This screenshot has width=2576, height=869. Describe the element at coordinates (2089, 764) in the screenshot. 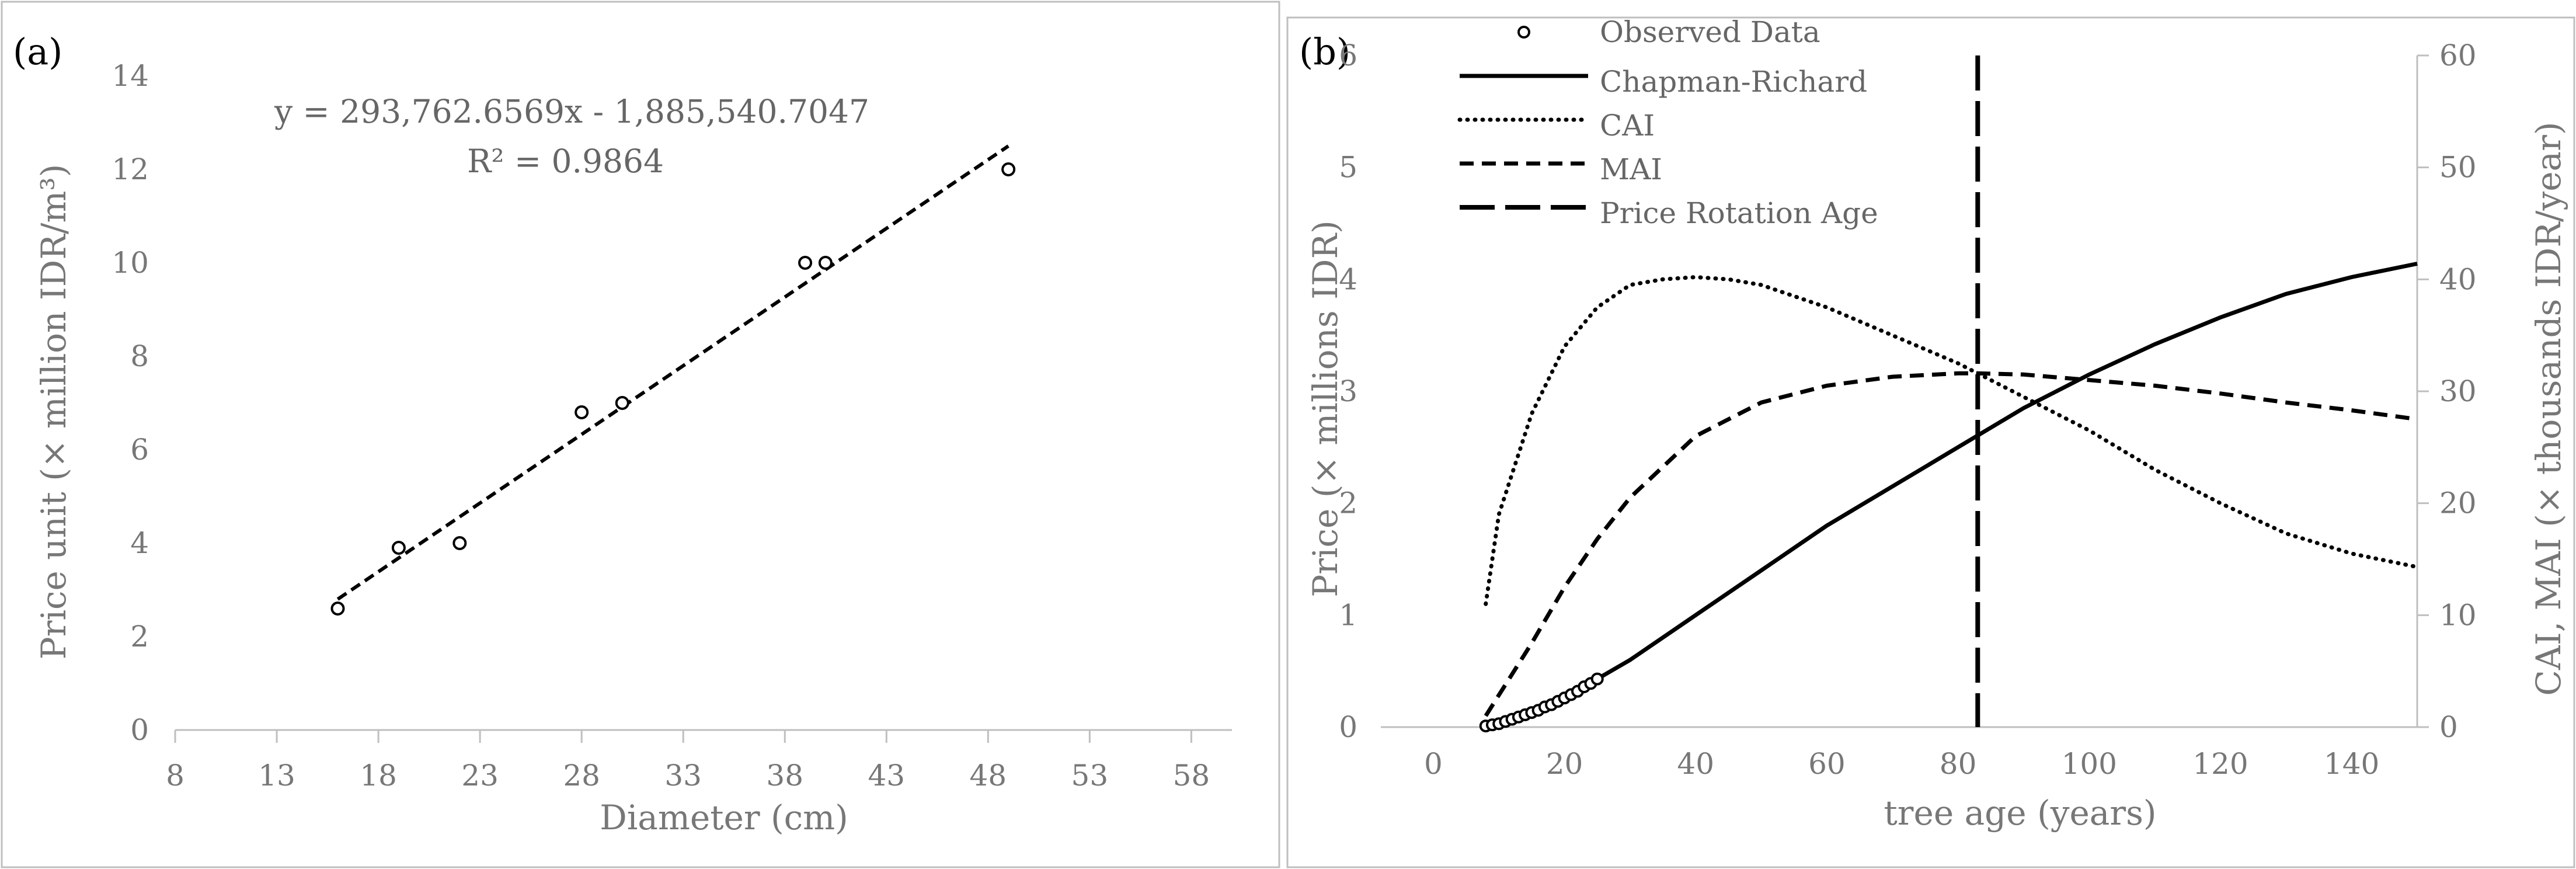

I see `panel-b-x-tick-label: 100` at that location.